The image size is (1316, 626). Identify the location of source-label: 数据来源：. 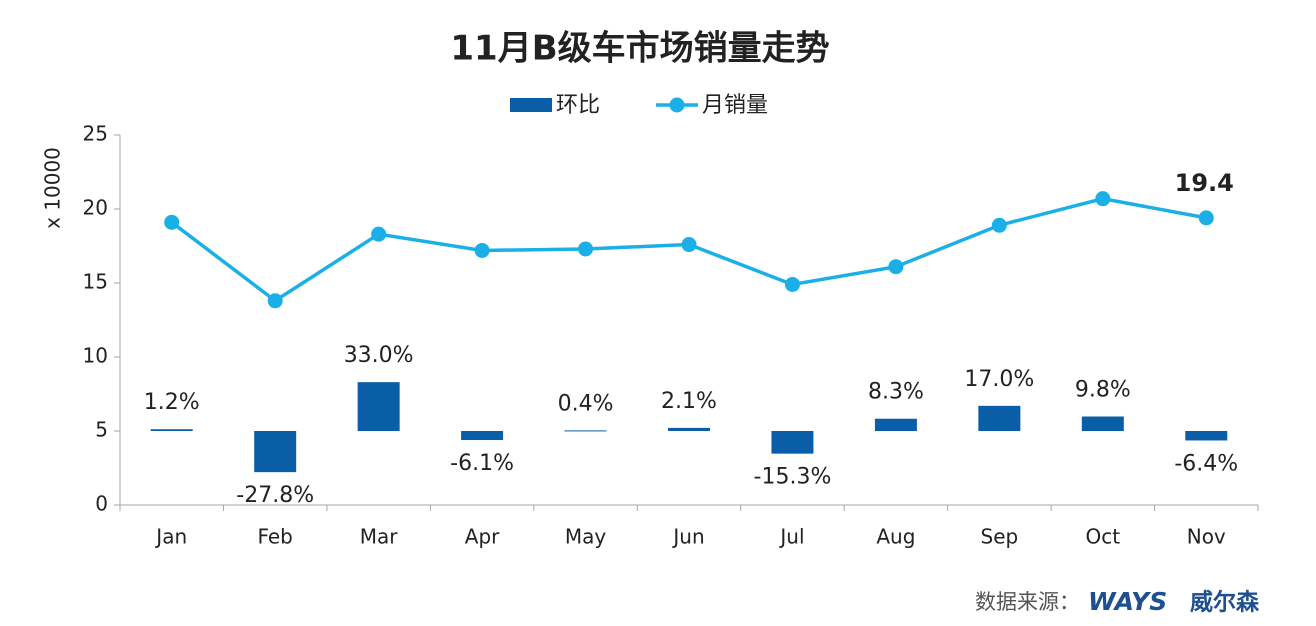
(1027, 602).